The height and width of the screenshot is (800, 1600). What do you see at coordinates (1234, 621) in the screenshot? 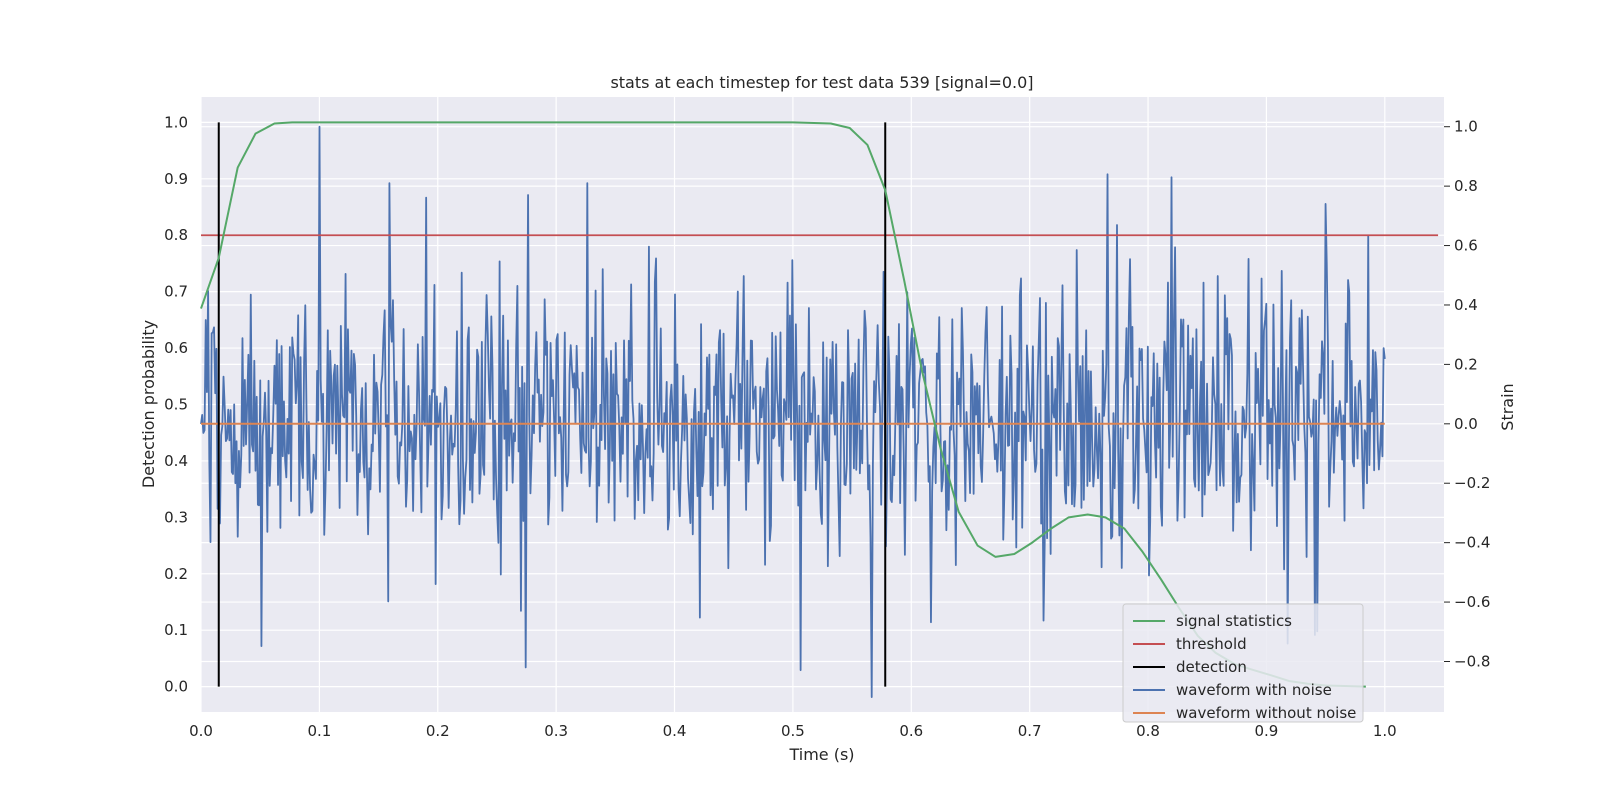
I see `legend-label: signal statistics` at bounding box center [1234, 621].